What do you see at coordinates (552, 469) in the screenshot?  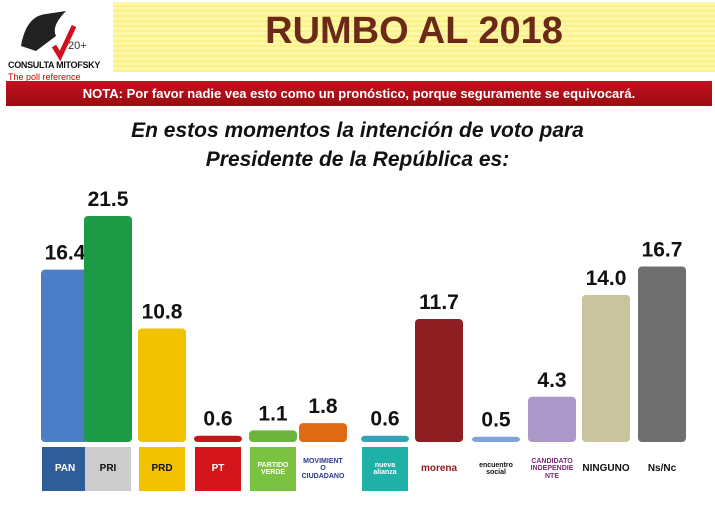 I see `category-label: CANDIDATO INDEPENDIENTE` at bounding box center [552, 469].